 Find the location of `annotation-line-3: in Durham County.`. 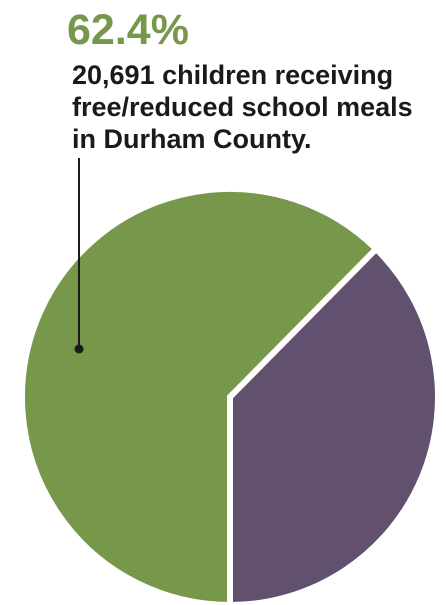

annotation-line-3: in Durham County. is located at coordinates (192, 139).